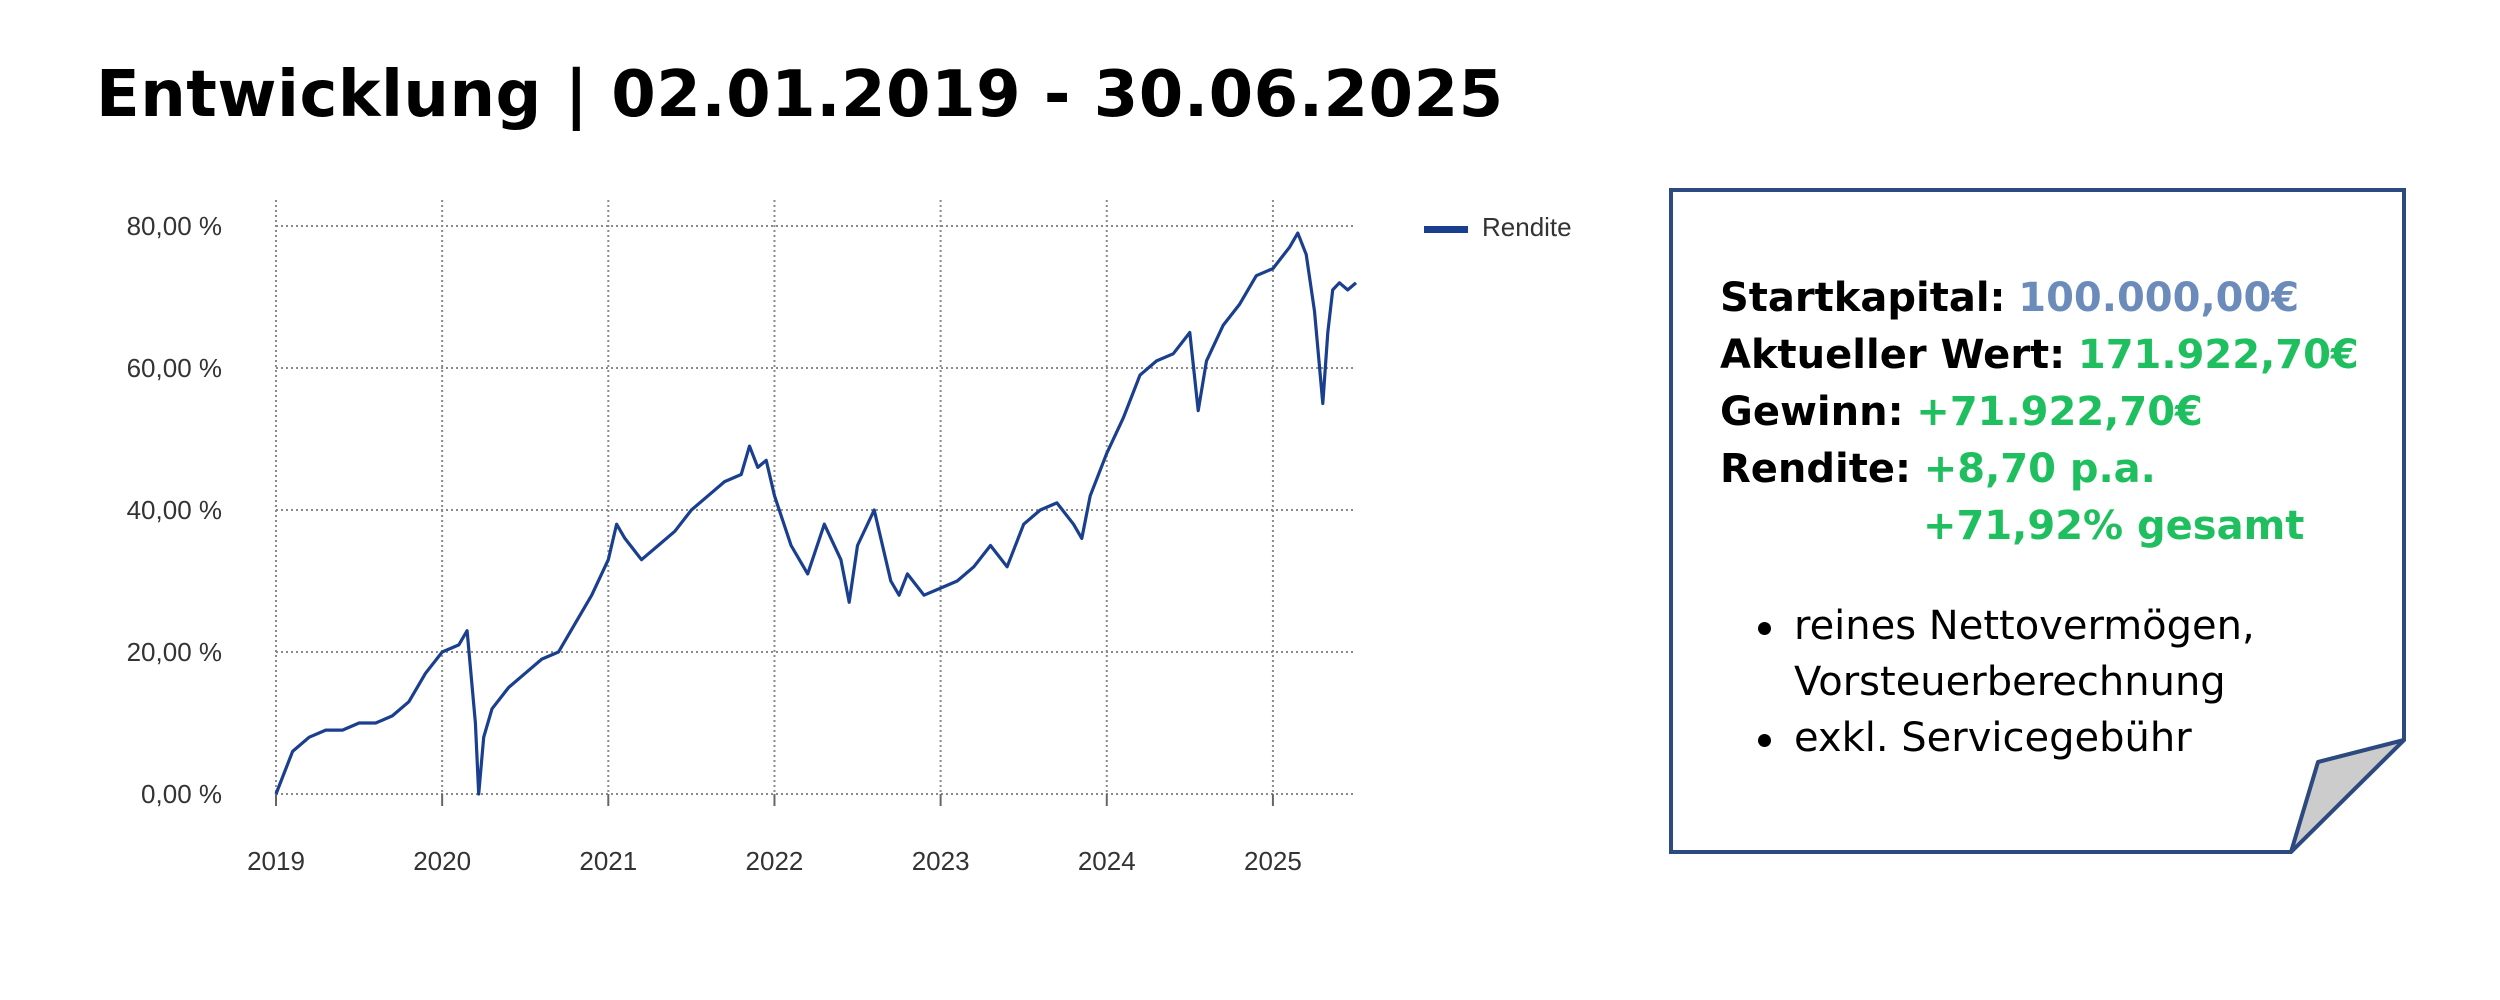  What do you see at coordinates (2074, 738) in the screenshot?
I see `note-item: exkl. Servicegebühr` at bounding box center [2074, 738].